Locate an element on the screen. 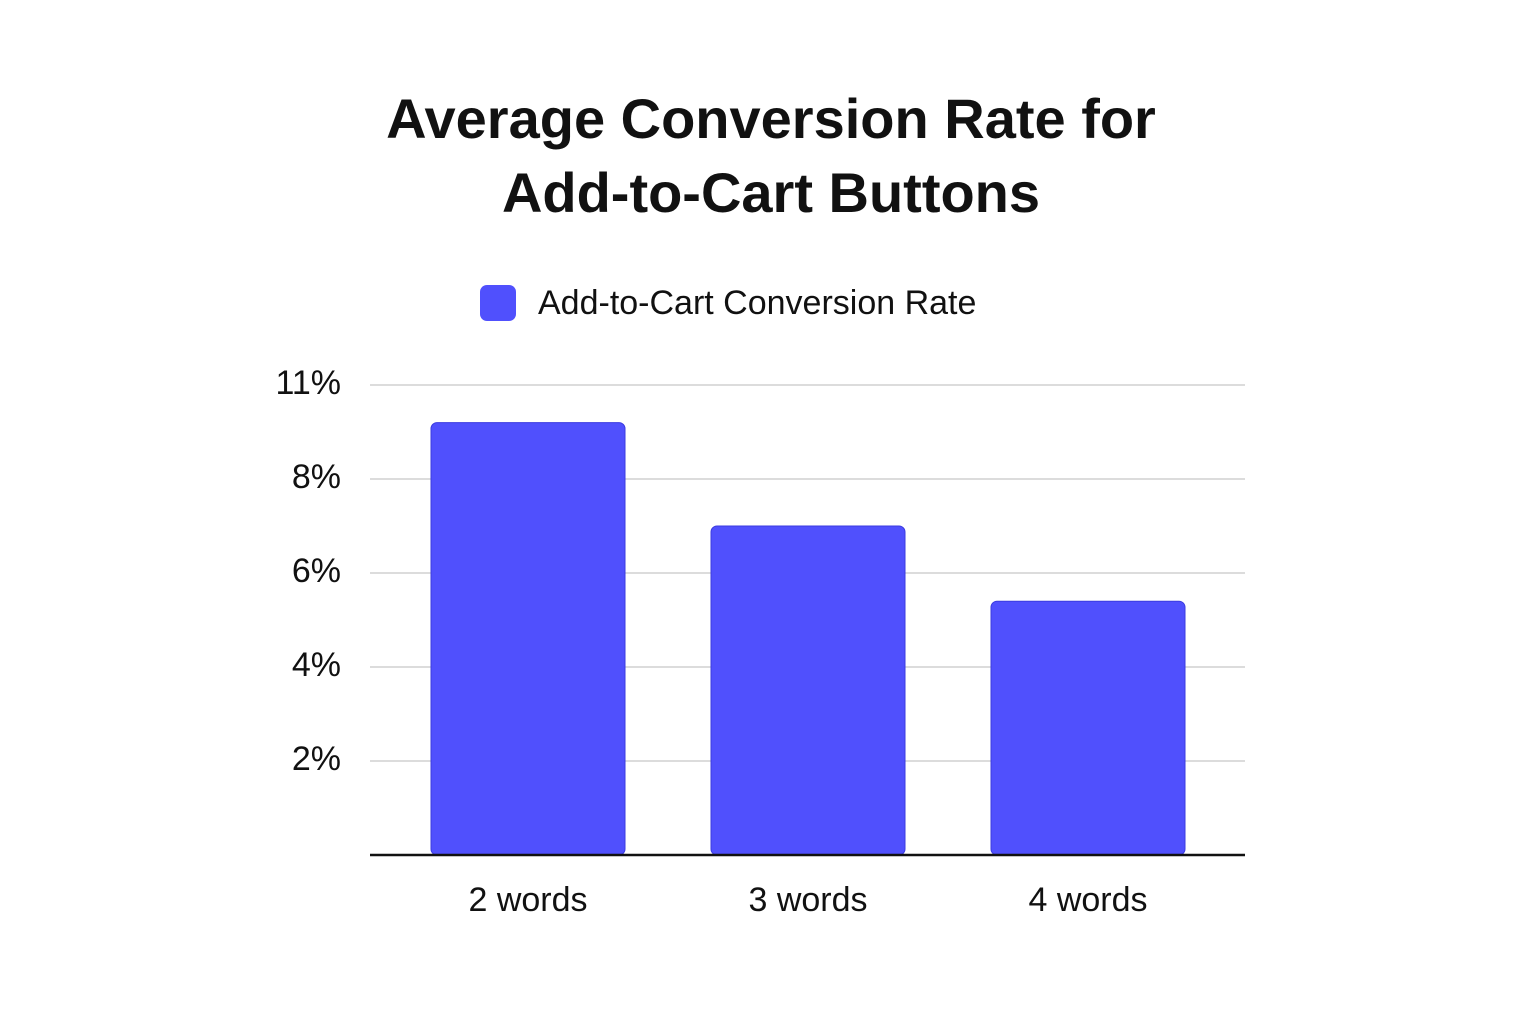 Image resolution: width=1536 pixels, height=1024 pixels. y-tick-label: 8% is located at coordinates (316, 477).